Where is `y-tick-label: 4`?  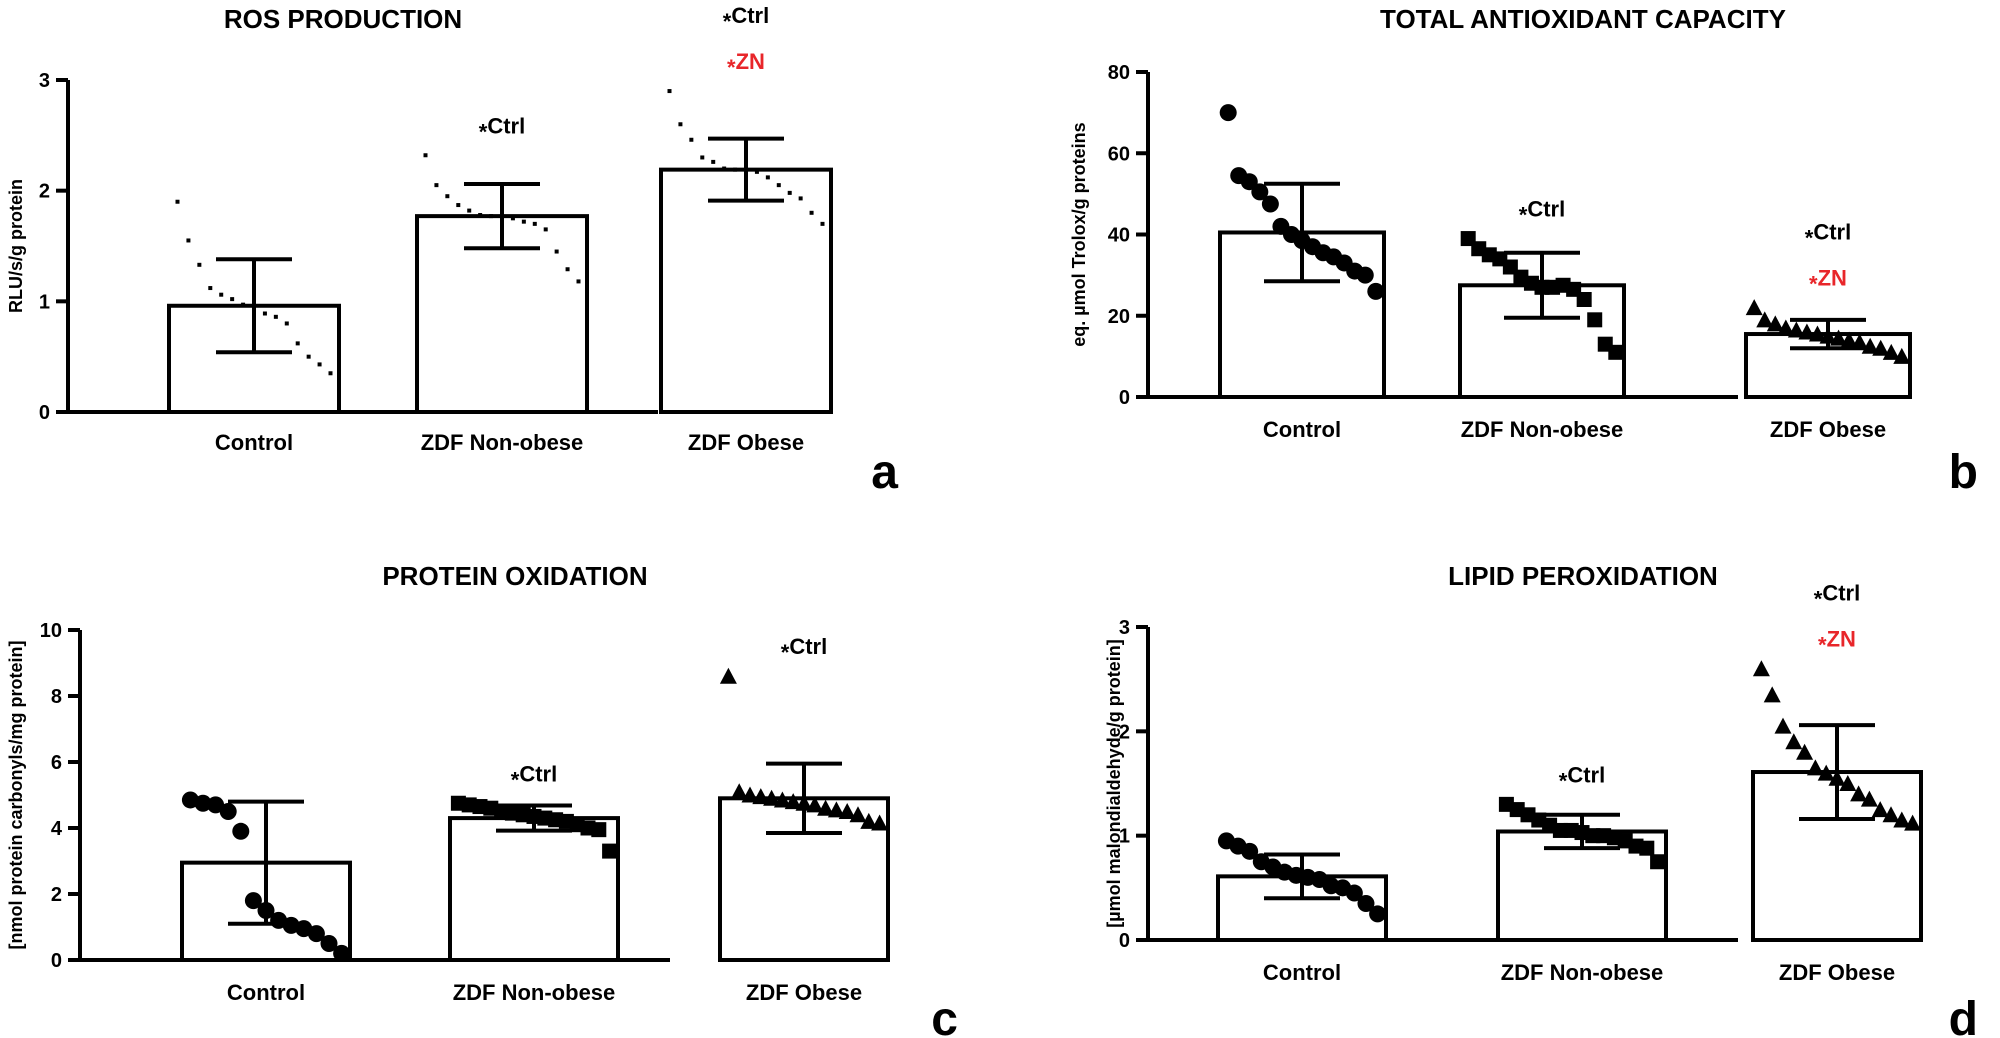 y-tick-label: 4 is located at coordinates (57, 829).